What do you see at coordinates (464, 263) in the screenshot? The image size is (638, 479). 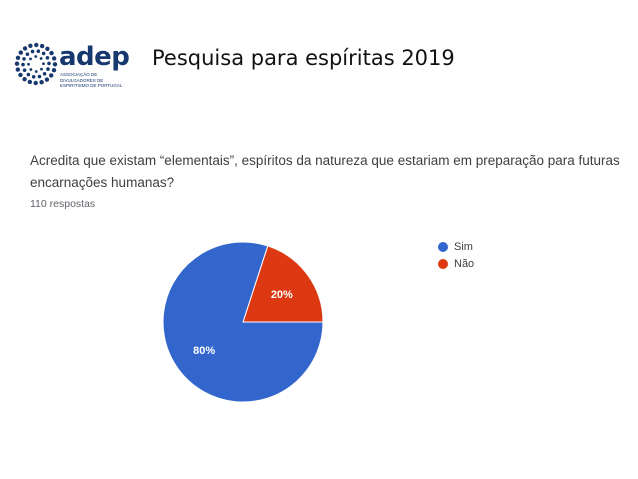 I see `legend-label: Não` at bounding box center [464, 263].